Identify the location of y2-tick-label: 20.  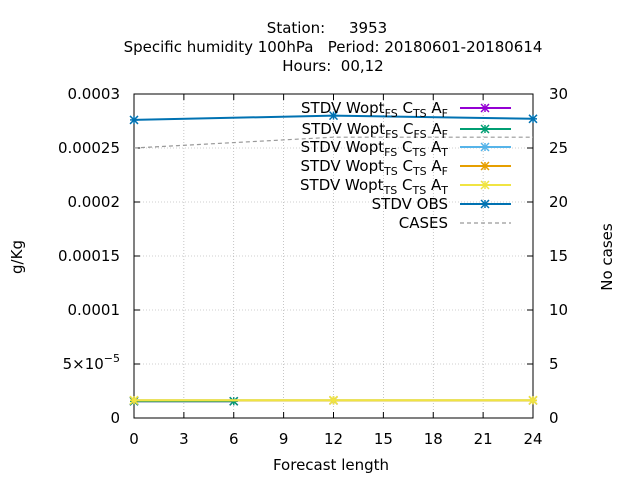
(558, 202).